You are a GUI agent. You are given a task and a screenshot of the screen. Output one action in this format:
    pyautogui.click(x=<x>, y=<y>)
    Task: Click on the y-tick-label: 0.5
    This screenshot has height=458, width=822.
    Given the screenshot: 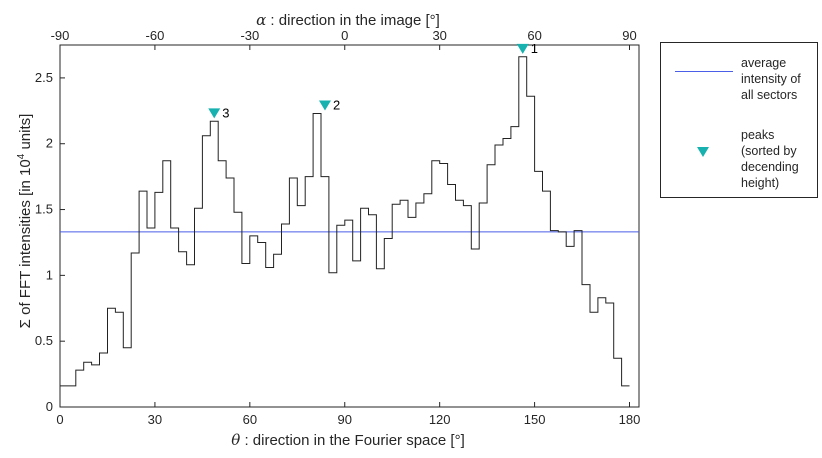 What is the action you would take?
    pyautogui.click(x=44, y=340)
    